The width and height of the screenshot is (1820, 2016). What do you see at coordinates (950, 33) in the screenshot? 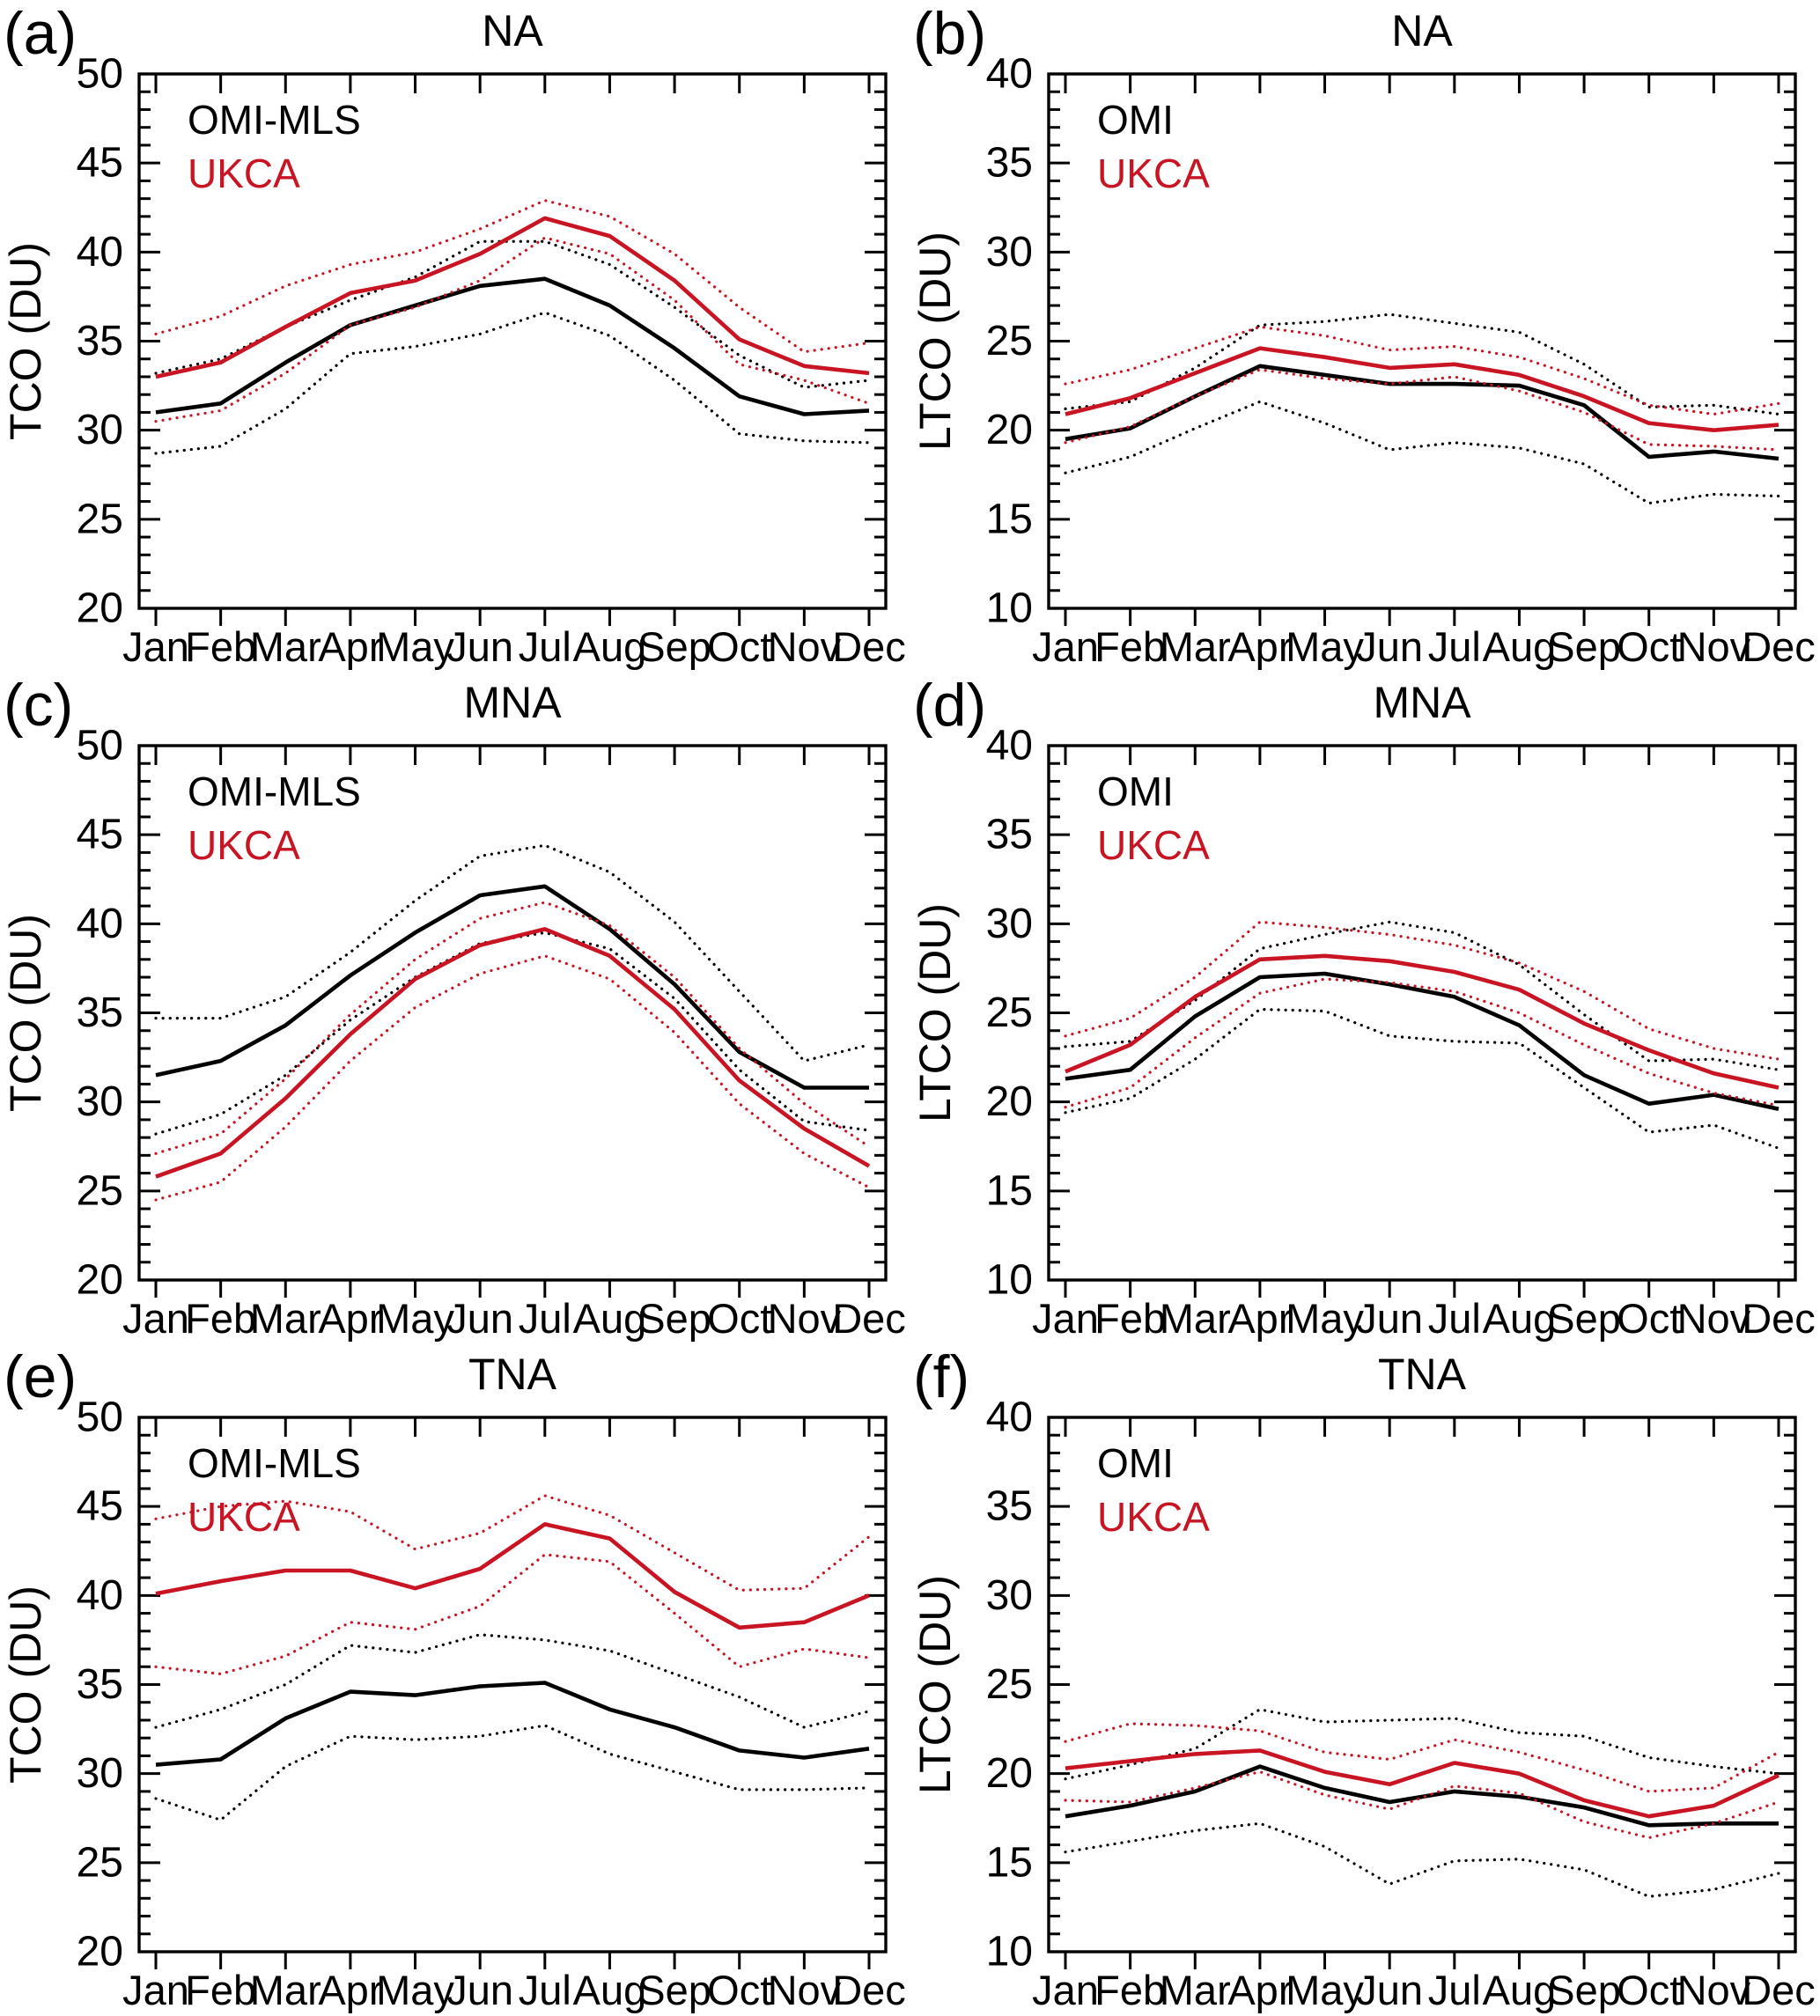
I see `panel-letter: (b)` at bounding box center [950, 33].